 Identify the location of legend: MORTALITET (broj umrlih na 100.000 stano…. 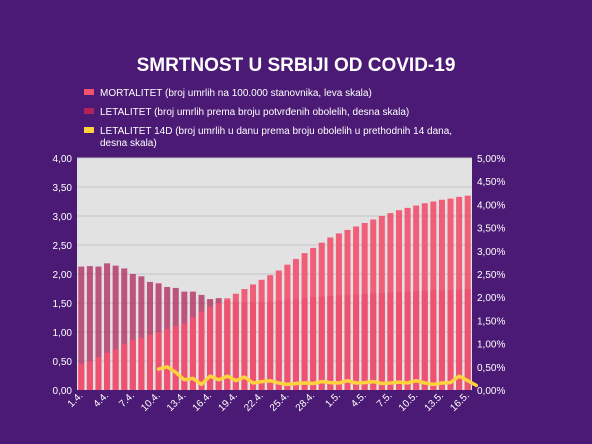
(268, 118).